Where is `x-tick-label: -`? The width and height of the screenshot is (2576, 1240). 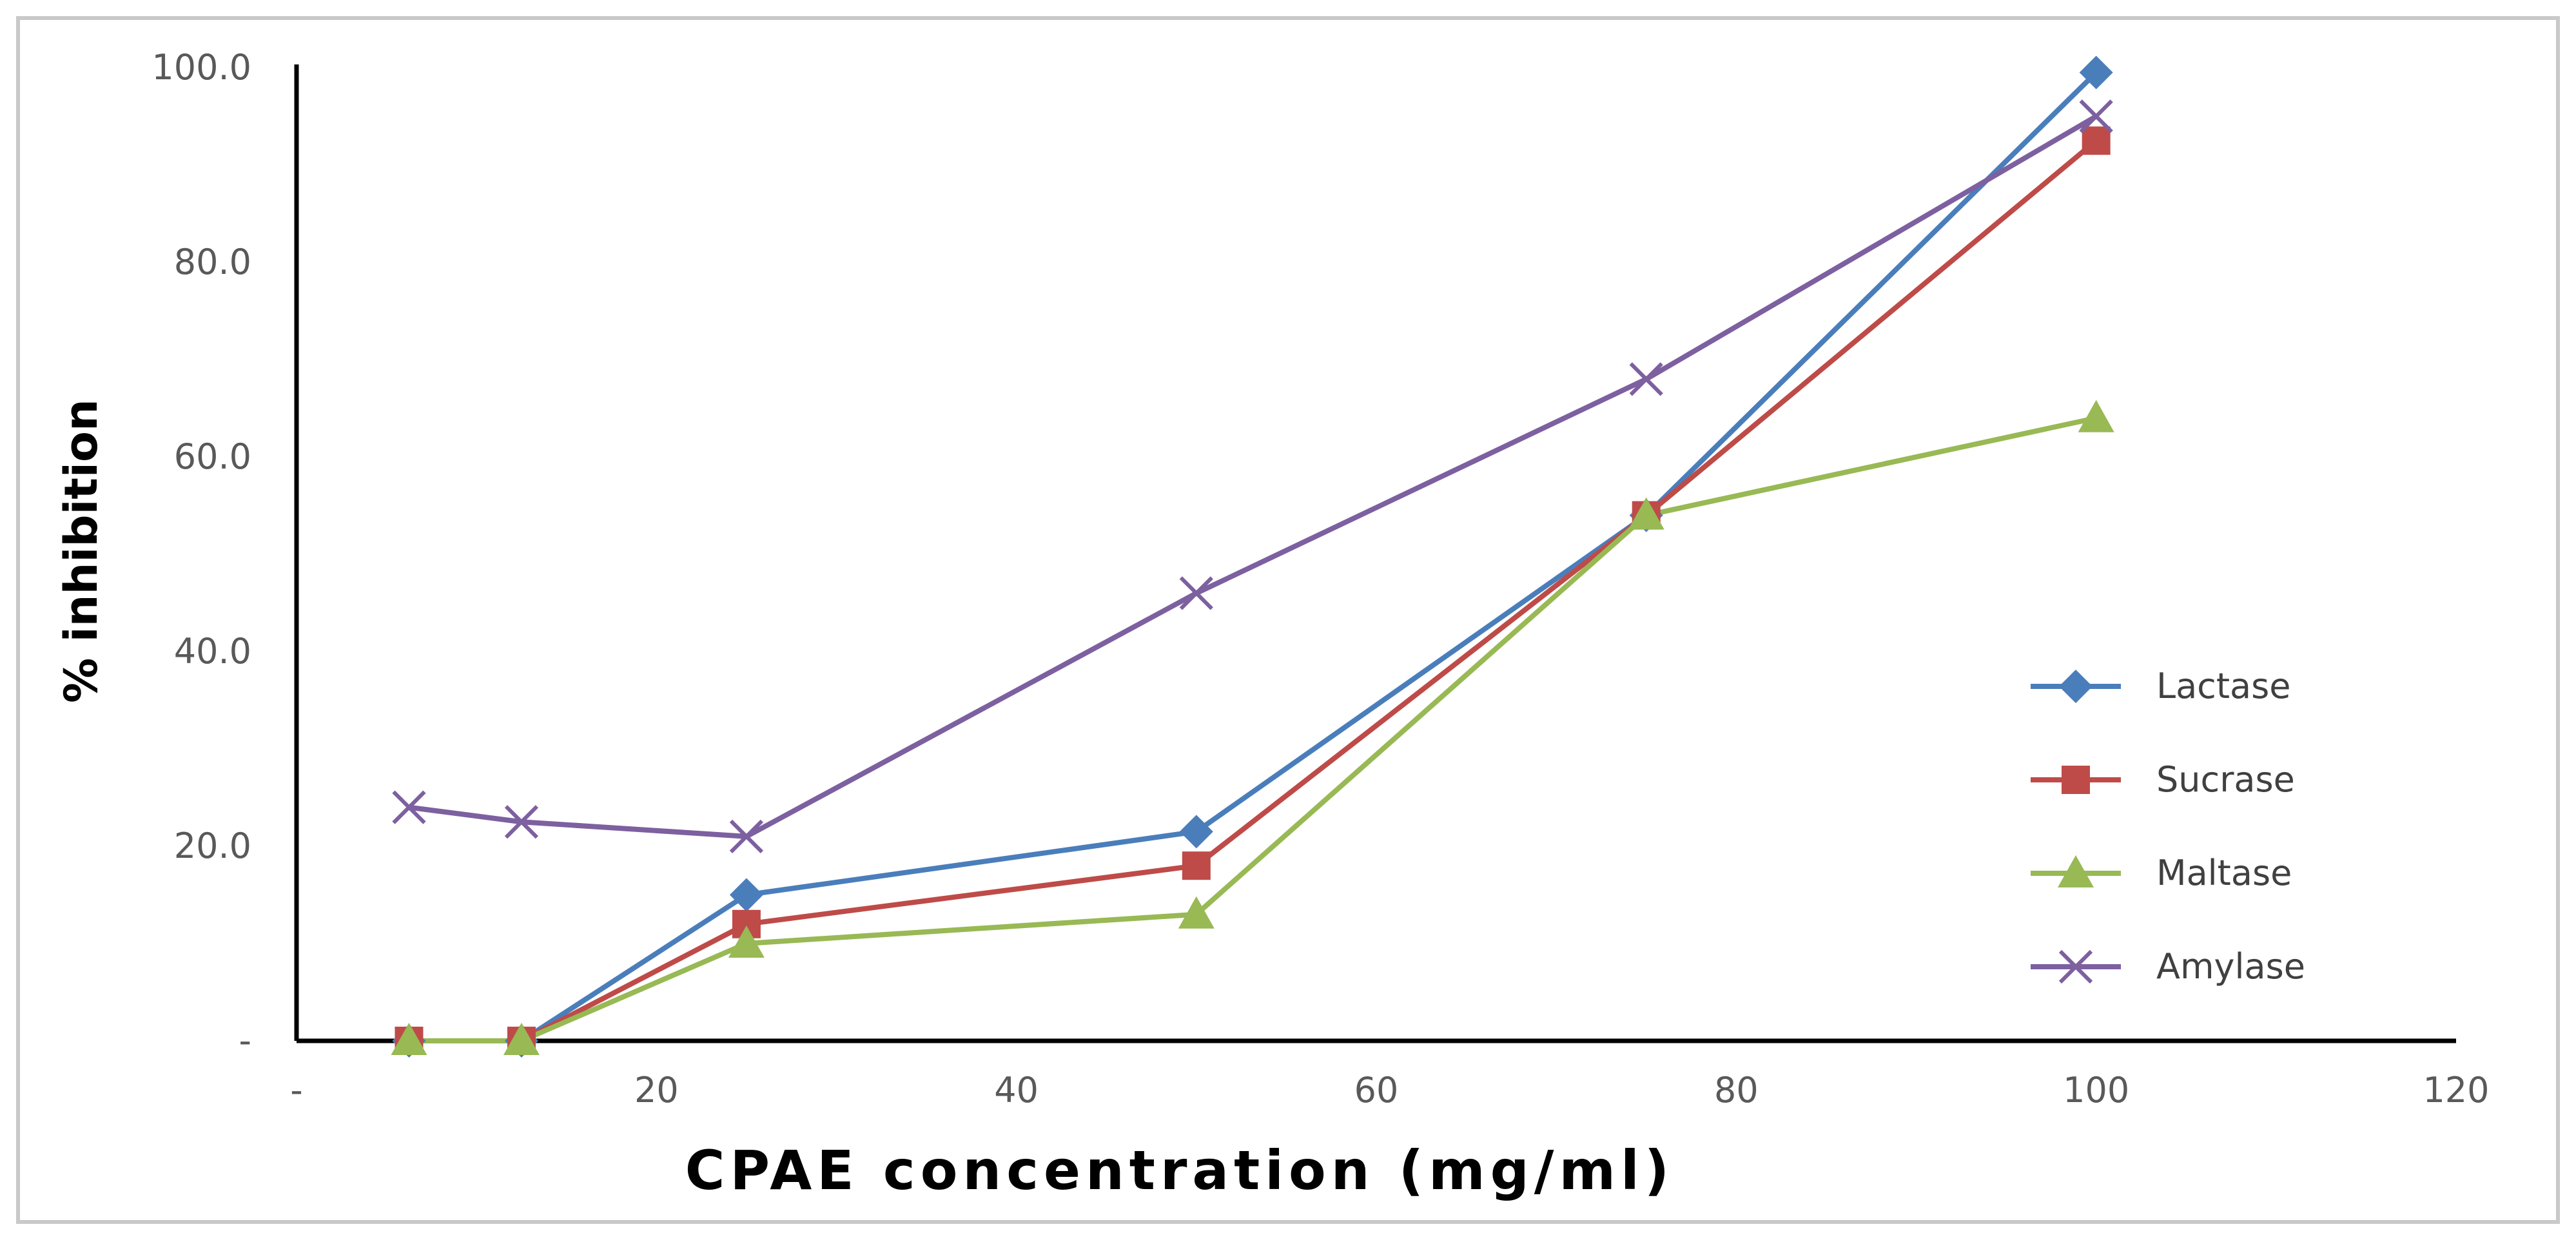 x-tick-label: - is located at coordinates (296, 1090).